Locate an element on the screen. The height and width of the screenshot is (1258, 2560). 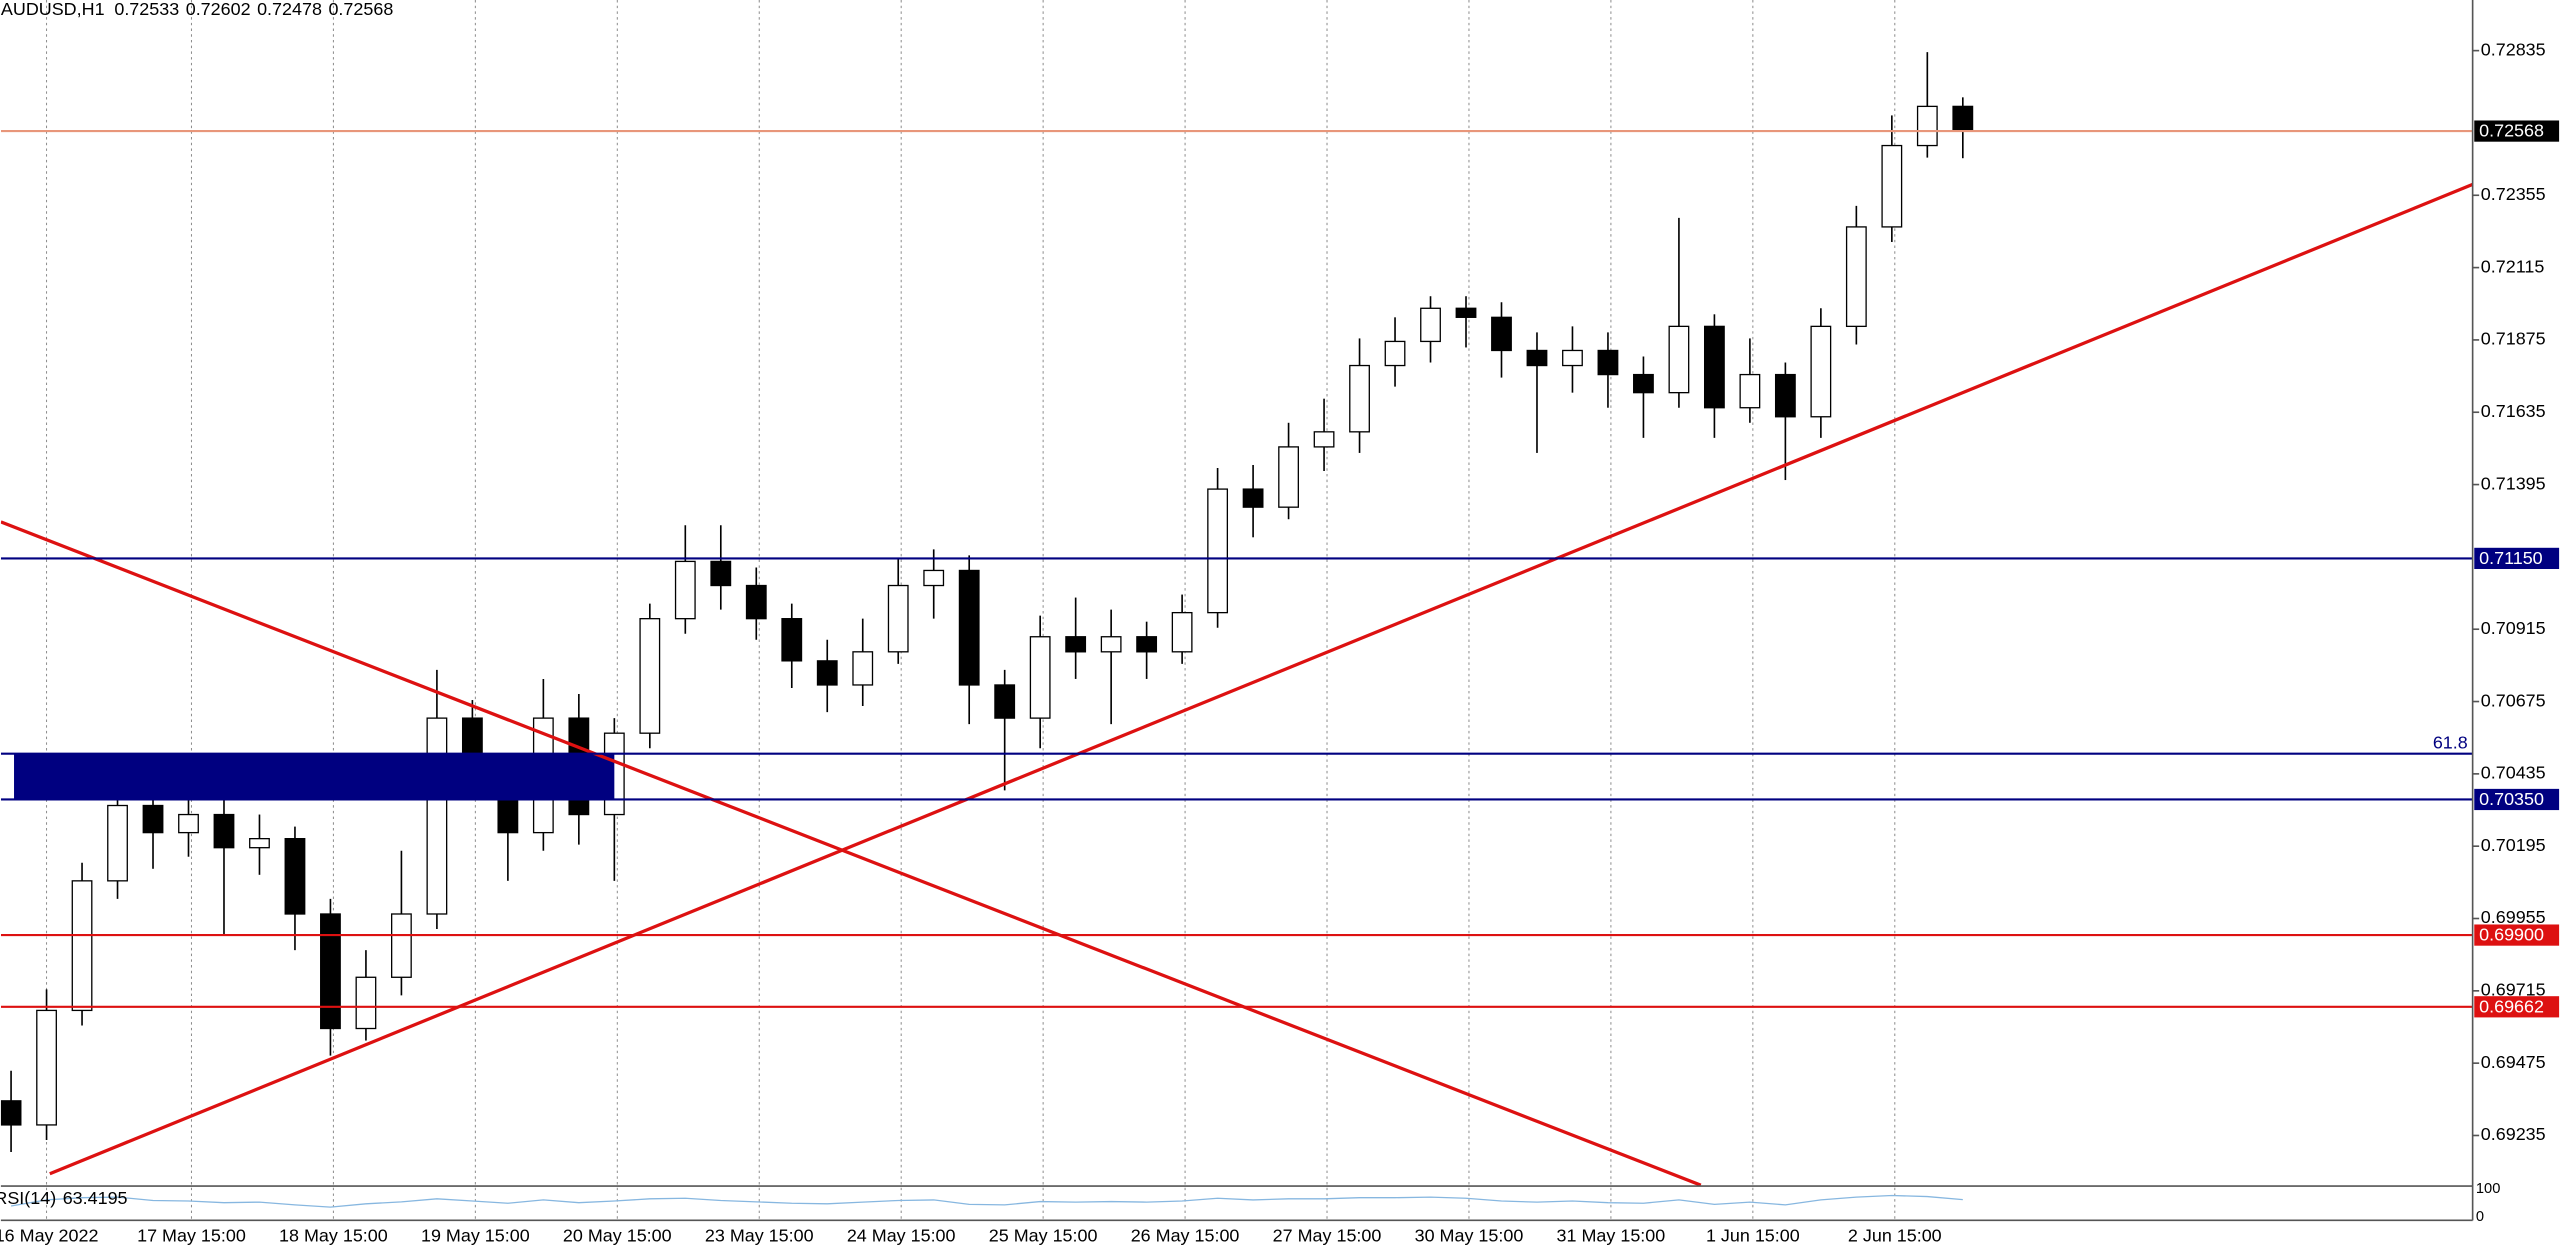
y-tick-label: 0.71395 is located at coordinates (2513, 483).